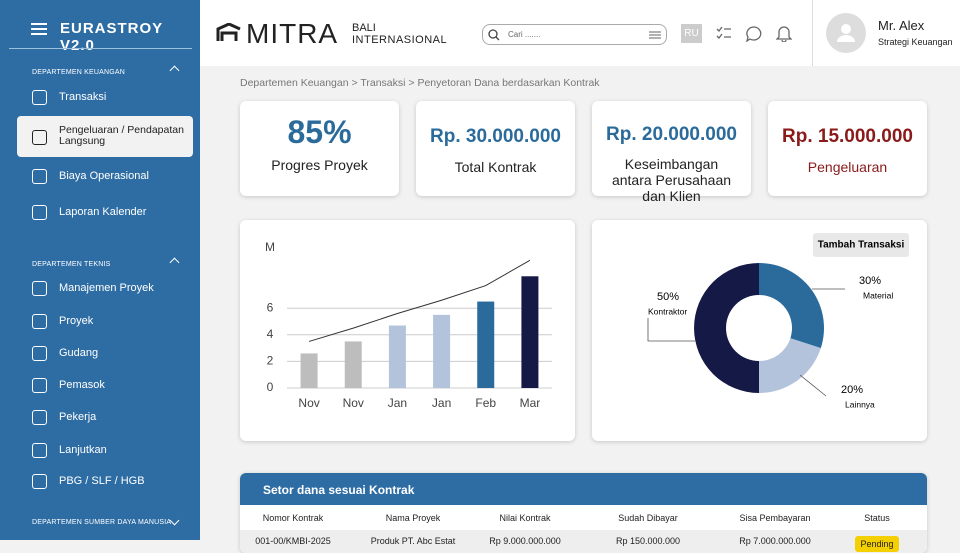 This screenshot has height=553, width=960. Describe the element at coordinates (648, 518) in the screenshot. I see `column-header: Sudah Dibayar` at that location.